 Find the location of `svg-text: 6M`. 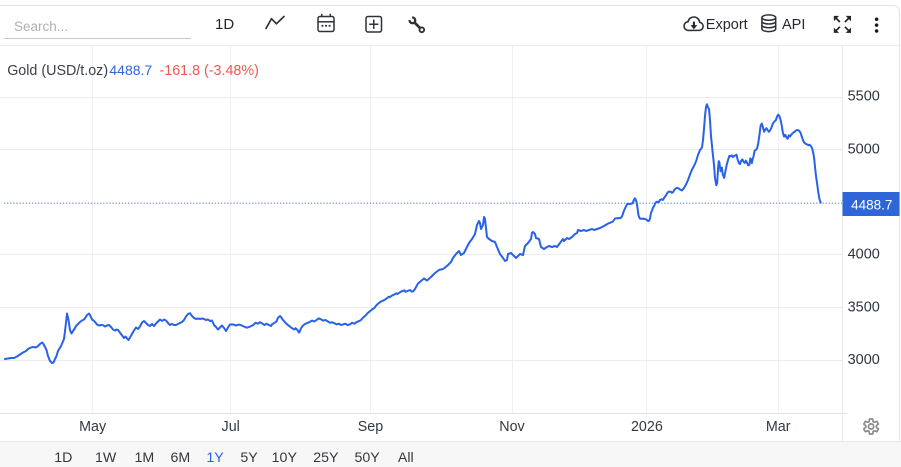

svg-text: 6M is located at coordinates (180, 458).